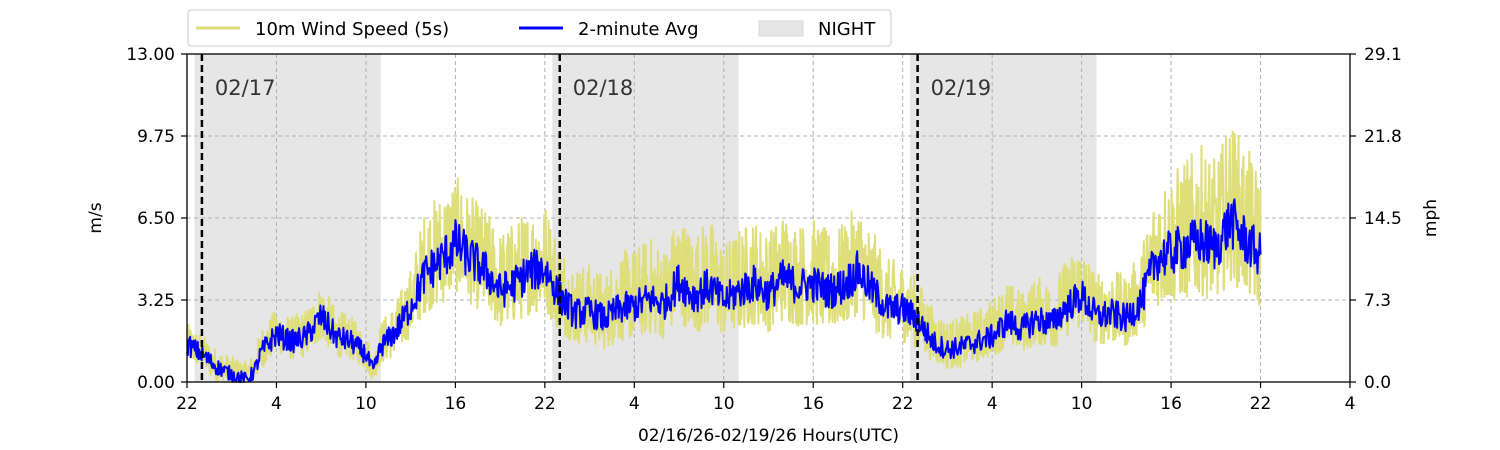  Describe the element at coordinates (156, 301) in the screenshot. I see `y-tick-label-left-1: 3.25` at that location.